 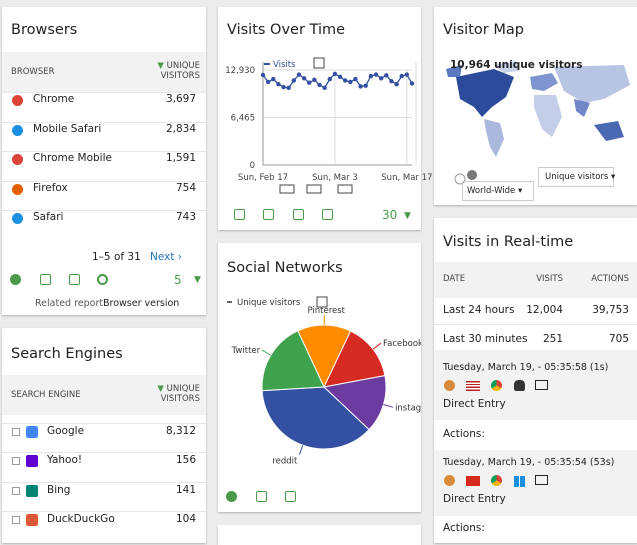 What do you see at coordinates (269, 303) in the screenshot?
I see `legend-label: Unique visitors` at bounding box center [269, 303].